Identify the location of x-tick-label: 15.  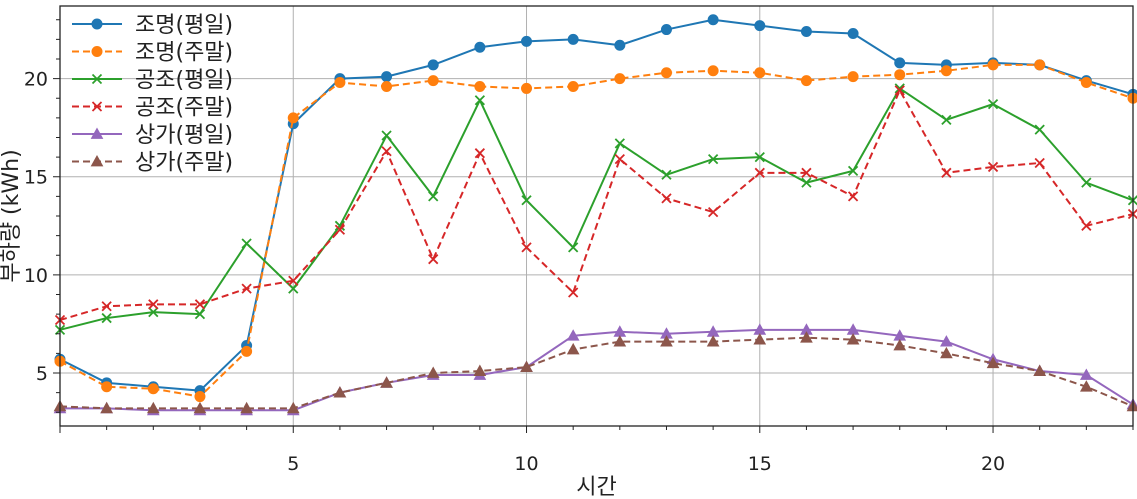
(760, 464).